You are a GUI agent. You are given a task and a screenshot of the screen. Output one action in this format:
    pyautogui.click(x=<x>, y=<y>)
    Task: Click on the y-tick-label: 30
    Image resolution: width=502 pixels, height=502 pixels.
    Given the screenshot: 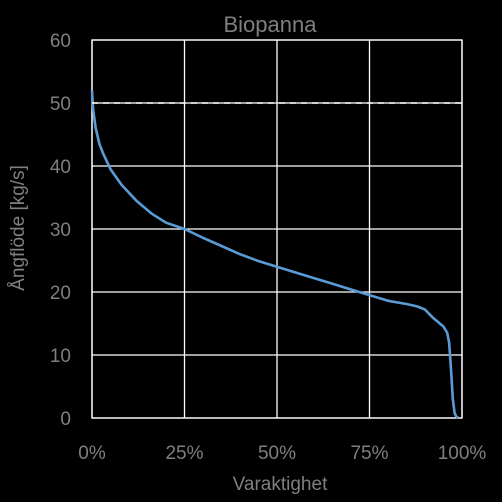 What is the action you would take?
    pyautogui.click(x=60, y=230)
    